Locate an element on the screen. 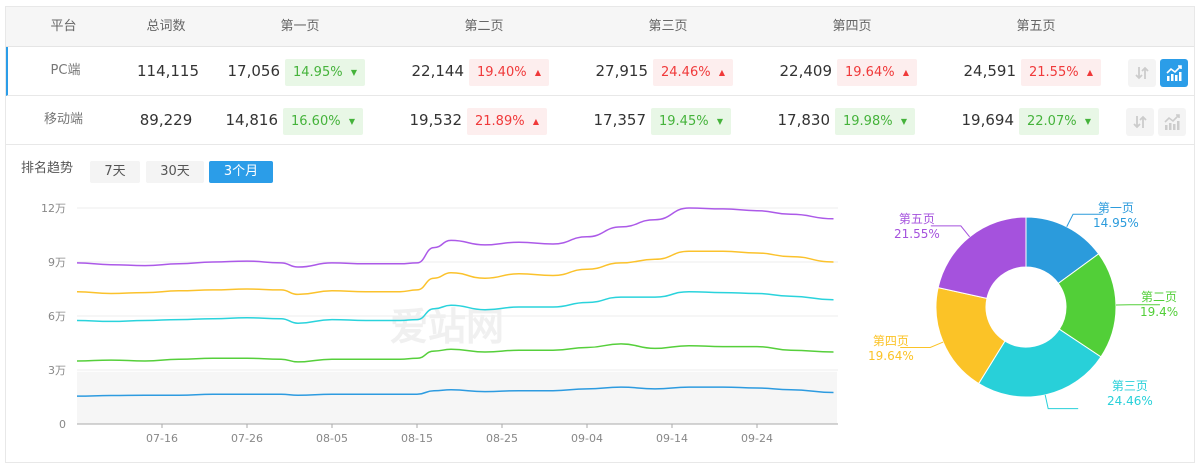  x-tick-label: 07-16 is located at coordinates (162, 438).